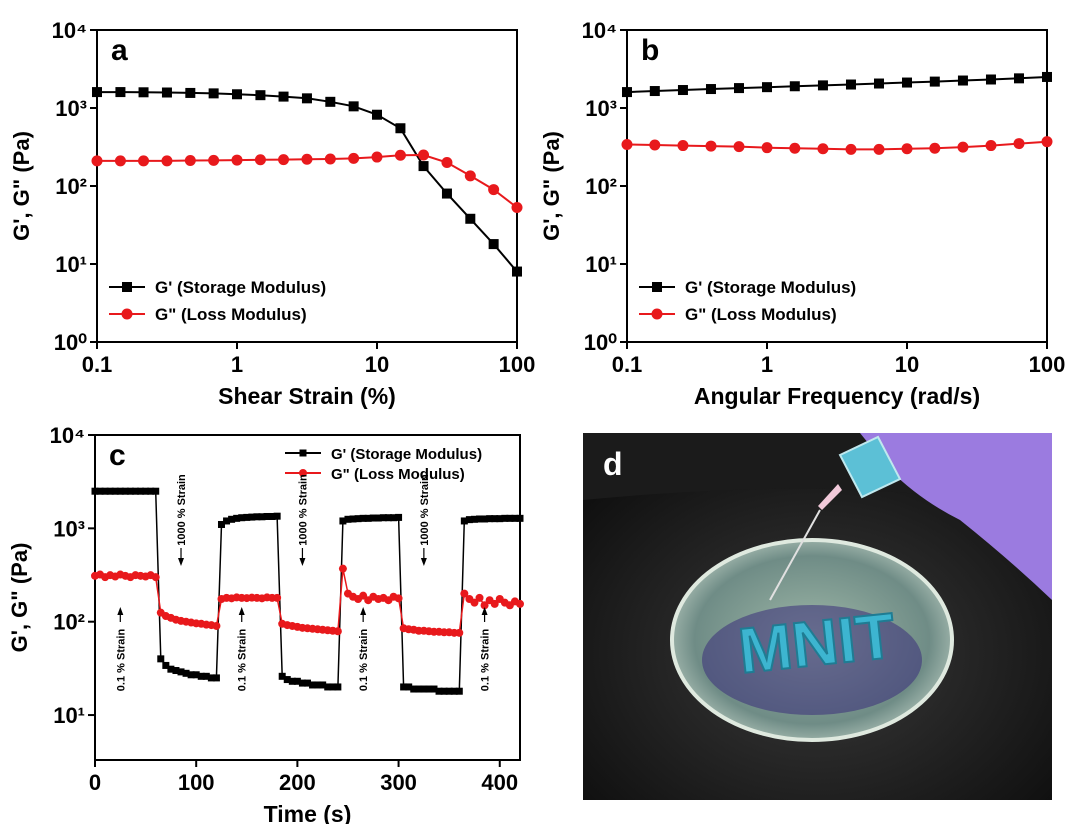 This screenshot has width=1068, height=829. Describe the element at coordinates (377, 364) in the screenshot. I see `x-tick-label: 10` at that location.